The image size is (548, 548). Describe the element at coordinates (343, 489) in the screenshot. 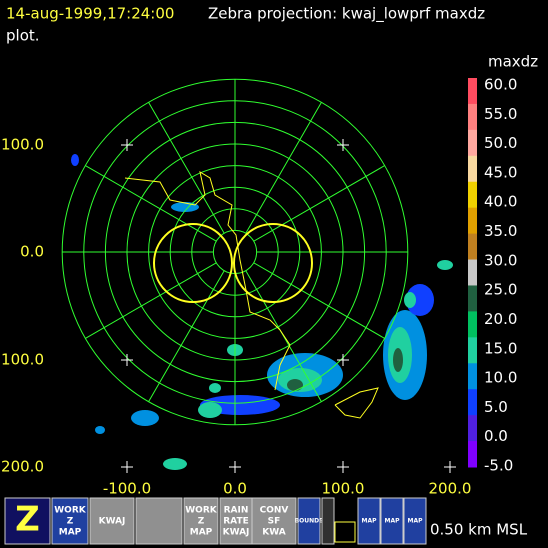

I see `x-label: 100.0` at that location.